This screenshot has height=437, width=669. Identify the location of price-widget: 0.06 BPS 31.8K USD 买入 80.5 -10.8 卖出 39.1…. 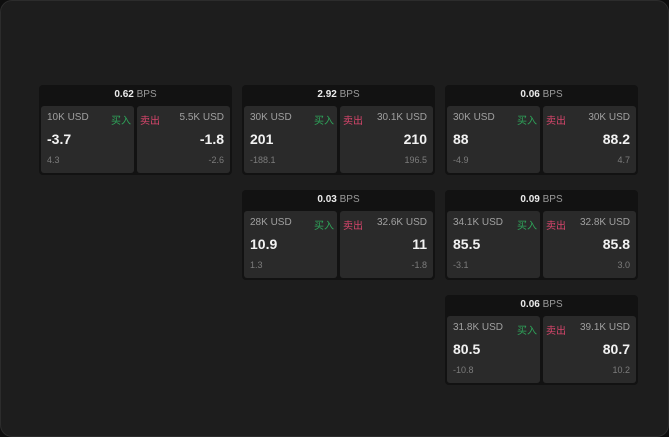
(541, 340).